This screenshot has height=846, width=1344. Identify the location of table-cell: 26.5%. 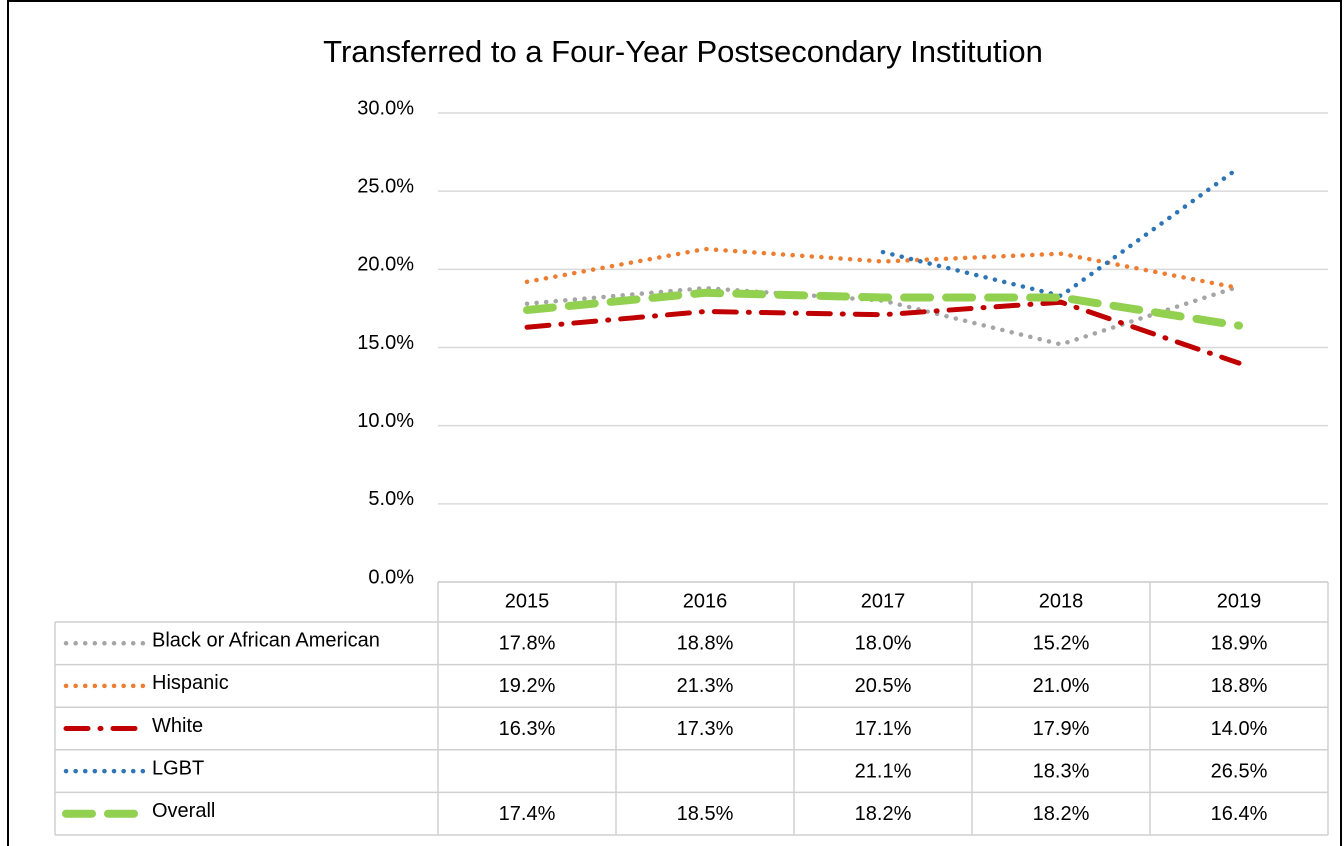
(1239, 771).